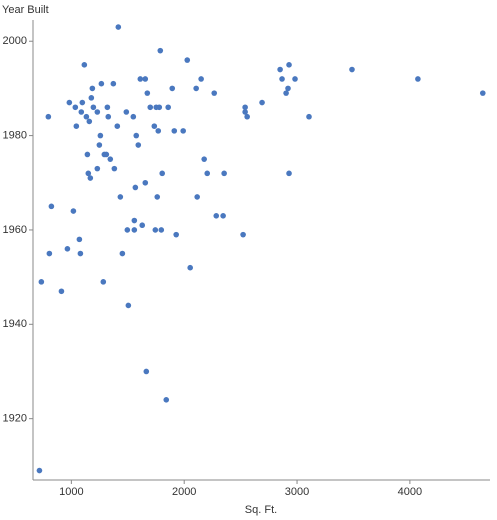  I want to click on x-axis-label: Sq. Ft., so click(261, 510).